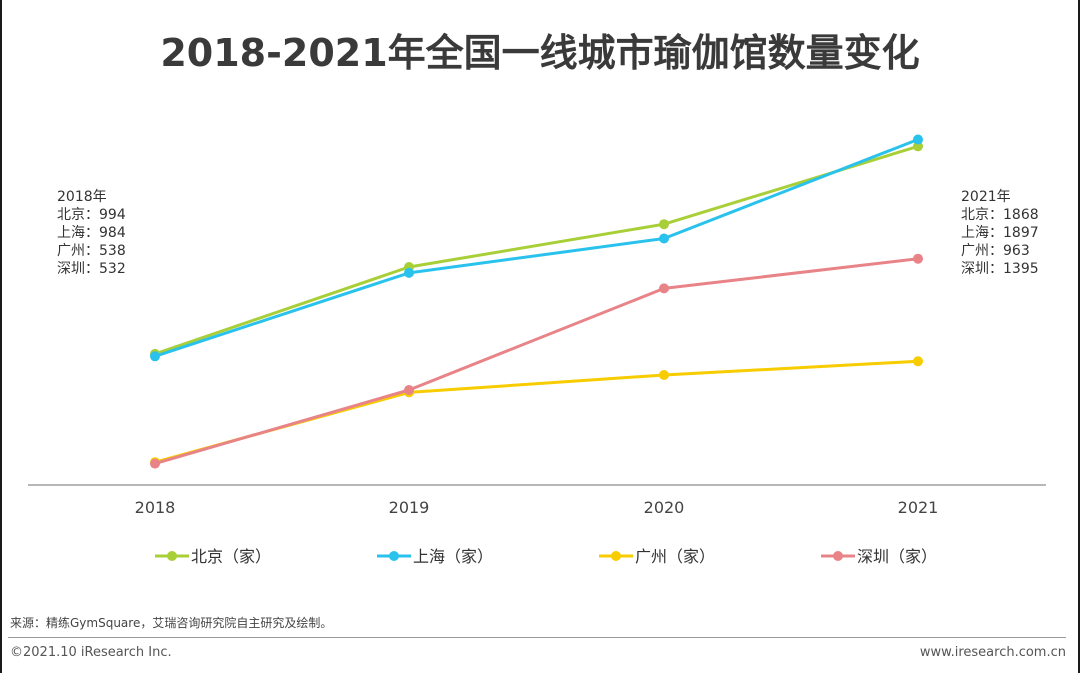 The height and width of the screenshot is (673, 1080). Describe the element at coordinates (155, 507) in the screenshot. I see `x-tick-label-2018: 2018` at that location.